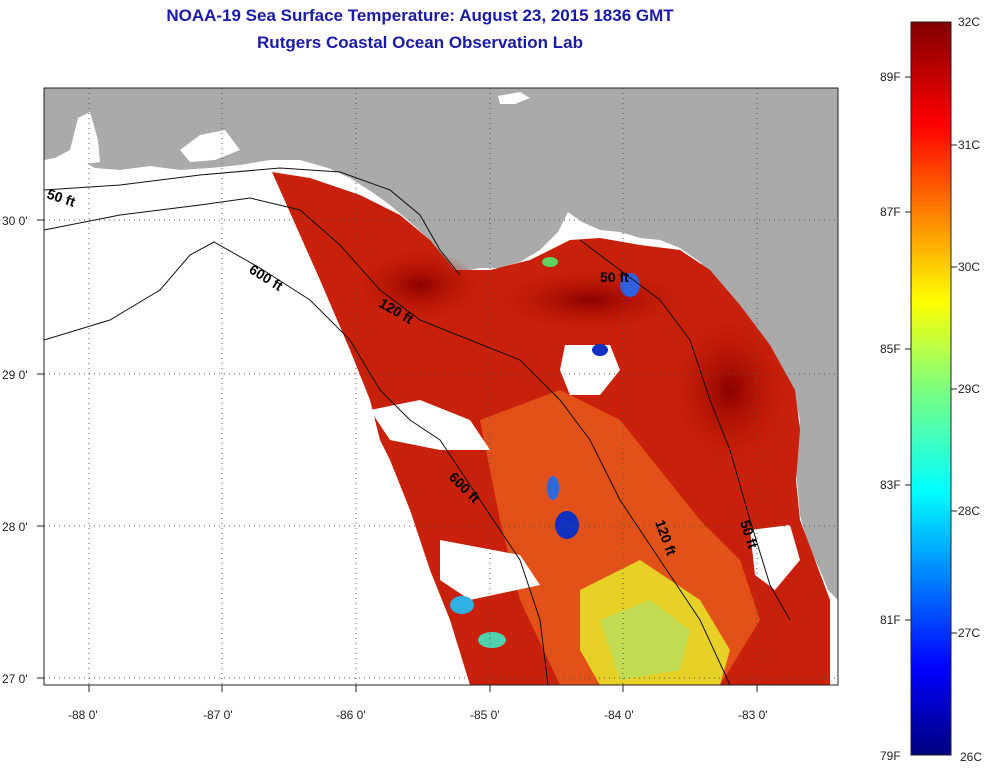 This screenshot has width=992, height=770. I want to click on colorbar-celsius-label: 27C, so click(969, 633).